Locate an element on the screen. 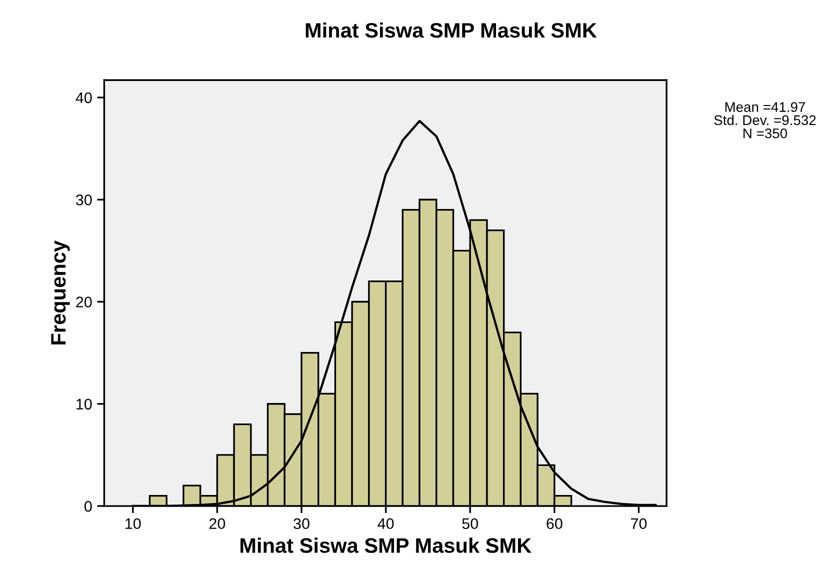 The width and height of the screenshot is (827, 585). y-tick-label: 0 is located at coordinates (88, 506).